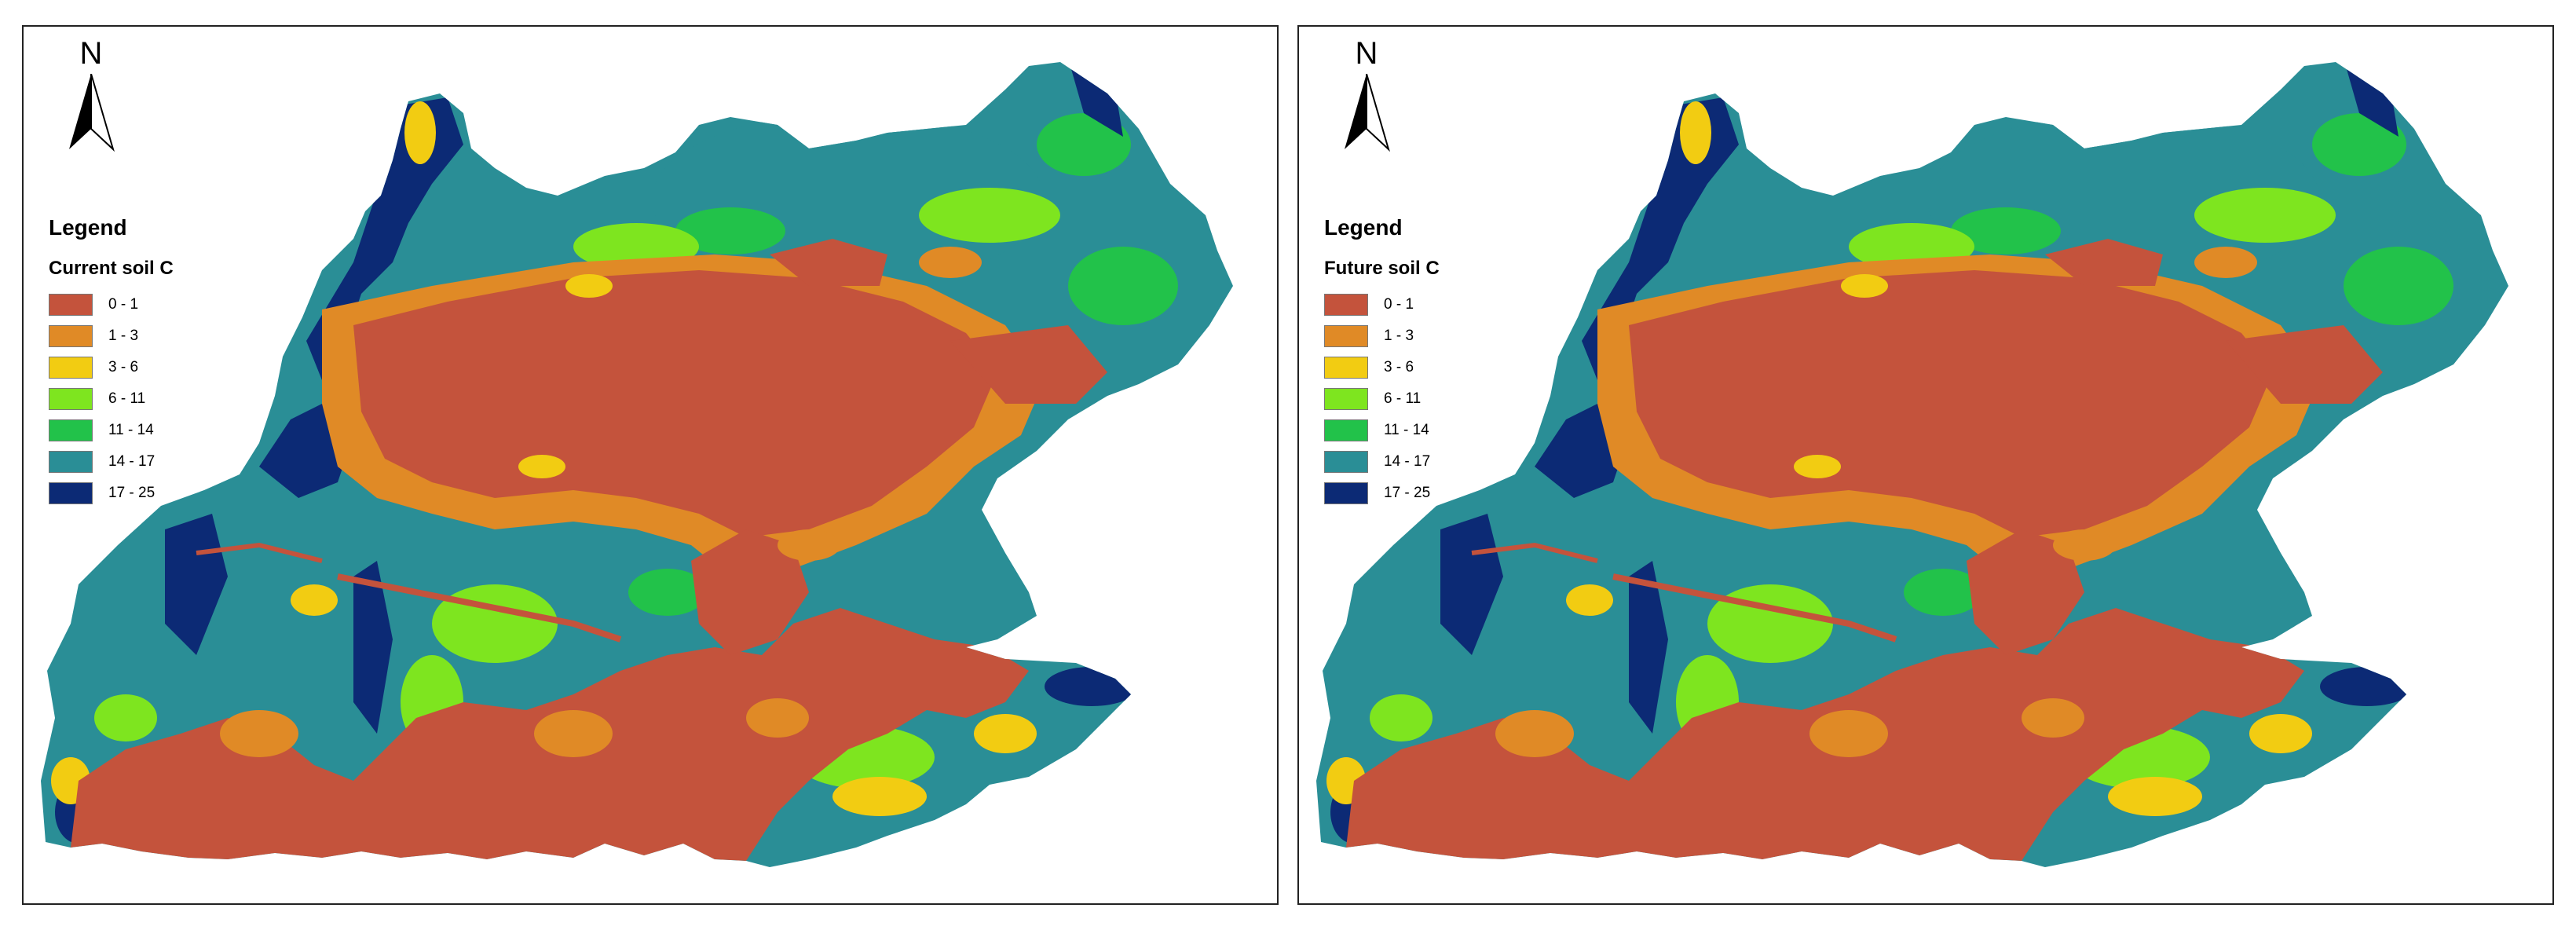 The width and height of the screenshot is (2576, 930). Describe the element at coordinates (1382, 269) in the screenshot. I see `legend-subtitle: Future soil C` at that location.